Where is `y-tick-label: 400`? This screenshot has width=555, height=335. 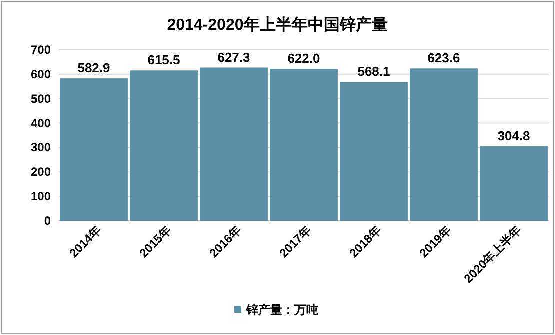 y-tick-label: 400 is located at coordinates (41, 123).